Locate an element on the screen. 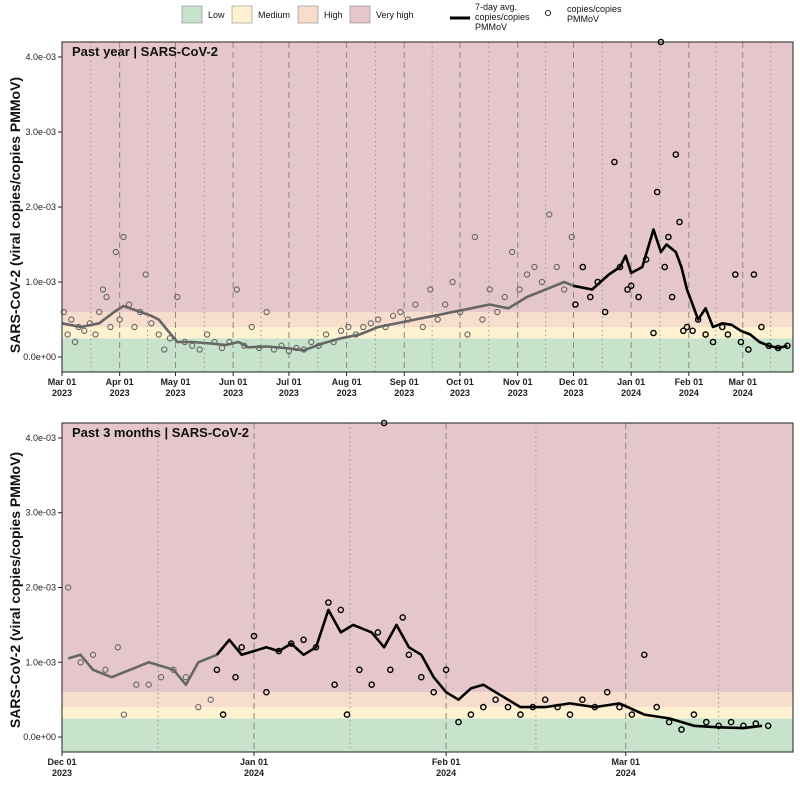  past-3-months-ytick-label: 4.0e-03 is located at coordinates (40, 438).